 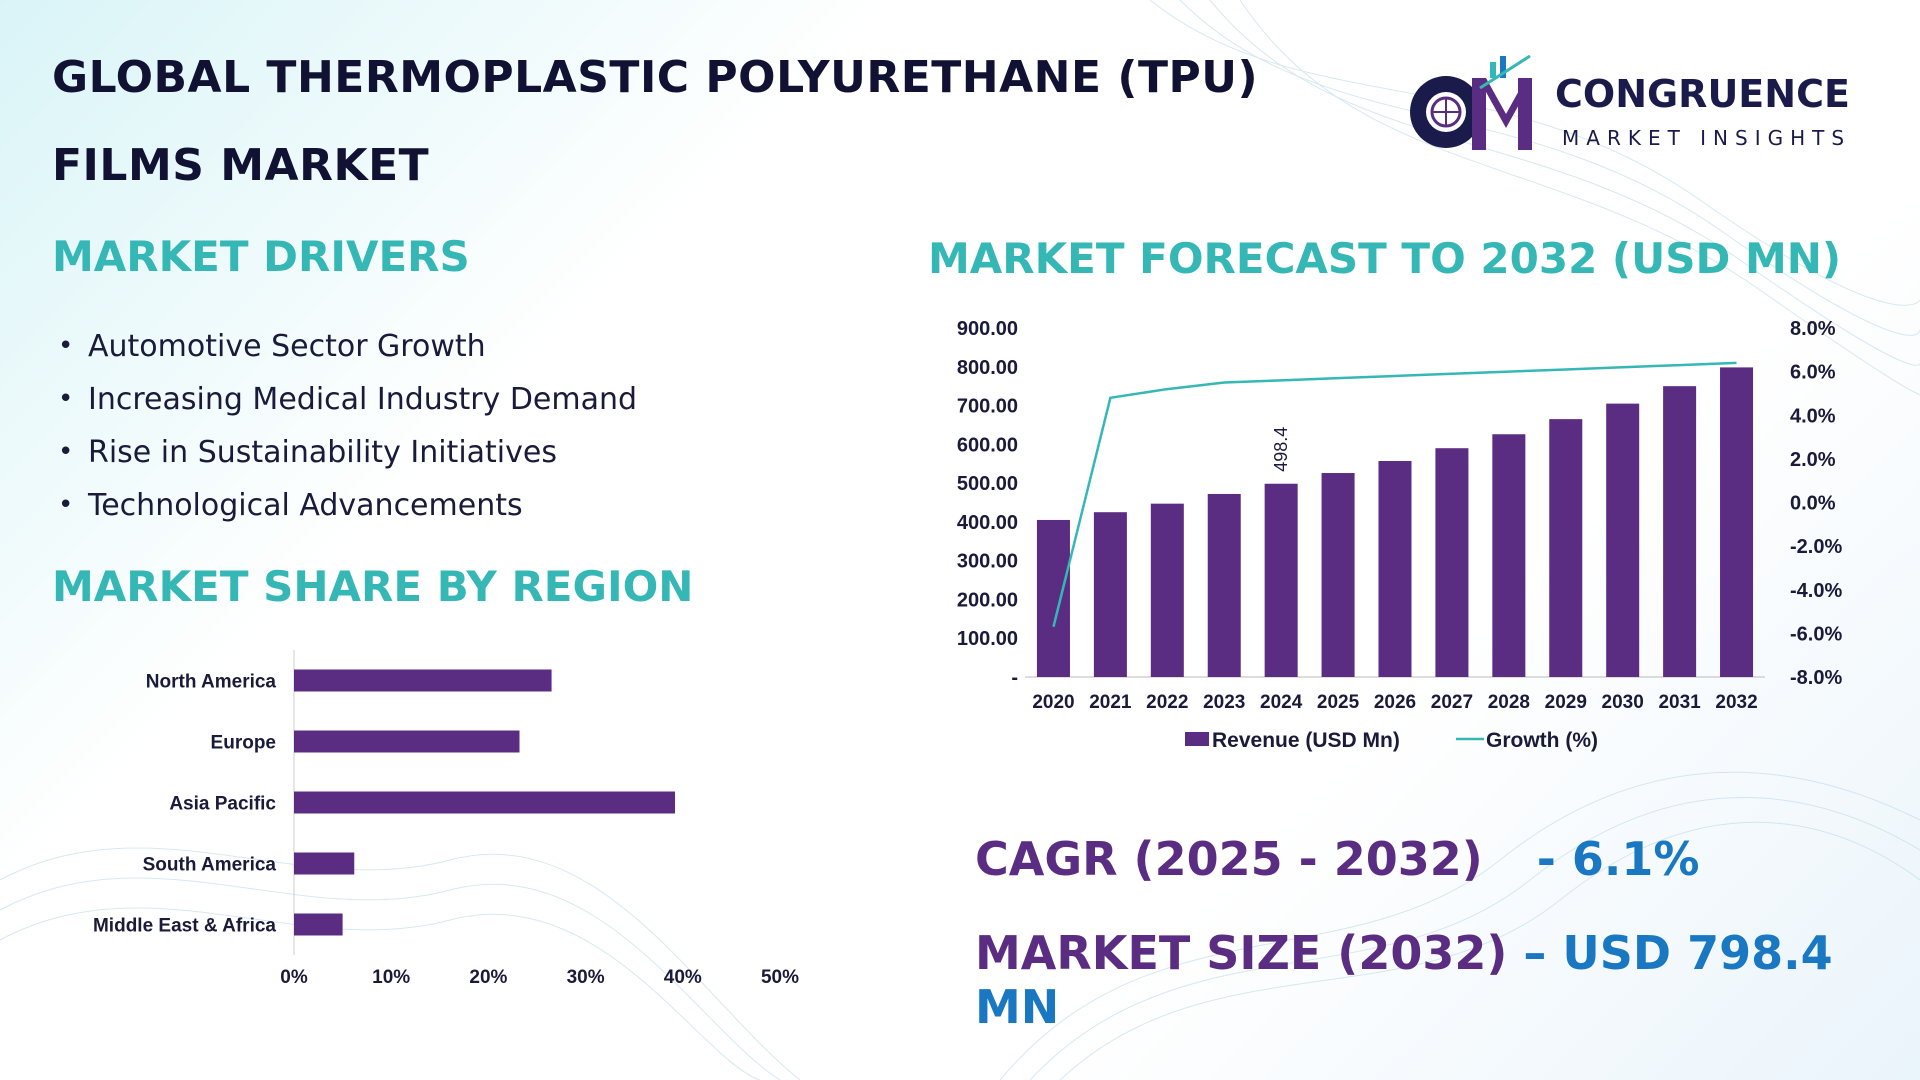 I want to click on x-tick-label: 50%, so click(x=780, y=977).